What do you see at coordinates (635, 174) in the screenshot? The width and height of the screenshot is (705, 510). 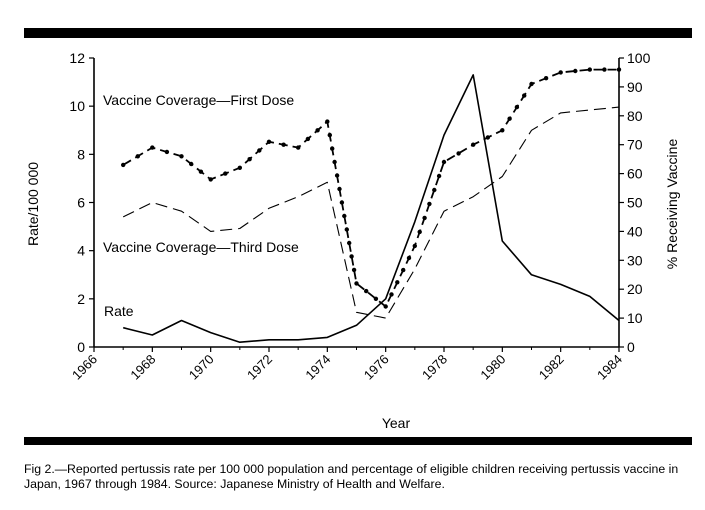 I see `y-right-tick-label: 60` at bounding box center [635, 174].